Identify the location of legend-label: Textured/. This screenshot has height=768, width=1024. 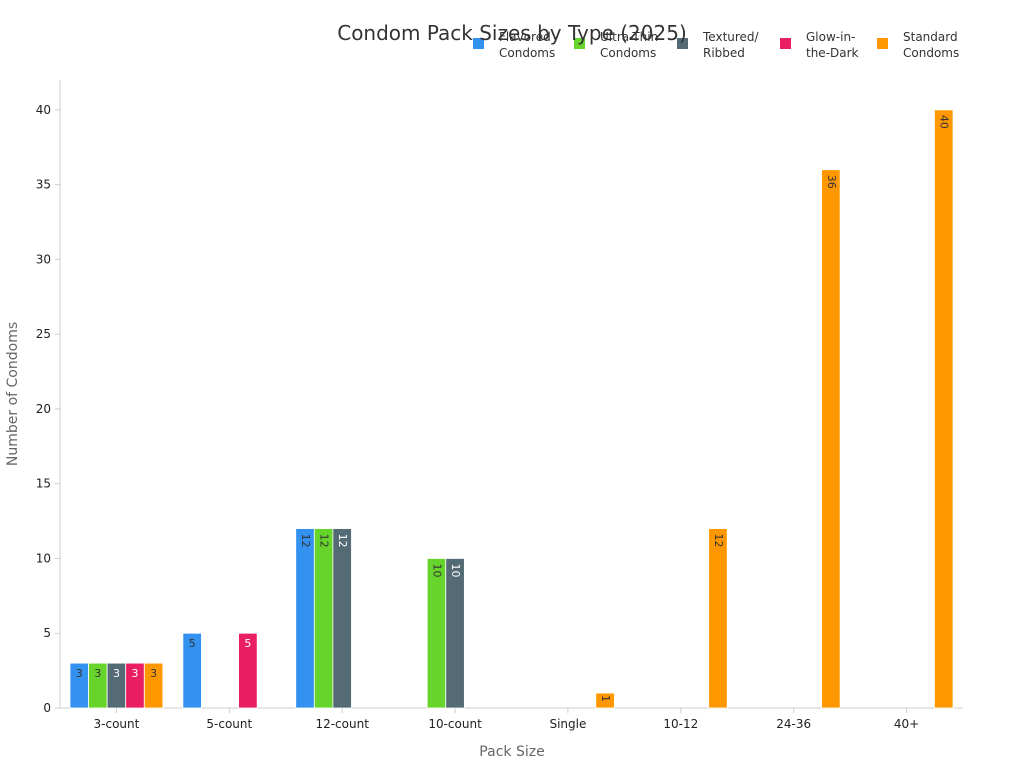
(731, 37).